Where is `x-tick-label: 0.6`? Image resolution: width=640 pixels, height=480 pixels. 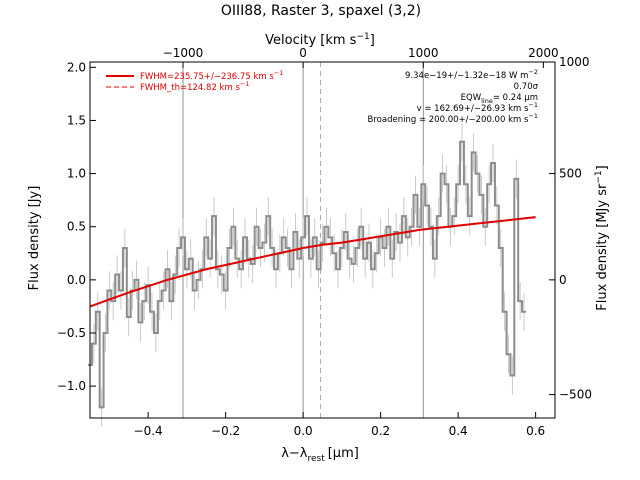
x-tick-label: 0.6 is located at coordinates (535, 431).